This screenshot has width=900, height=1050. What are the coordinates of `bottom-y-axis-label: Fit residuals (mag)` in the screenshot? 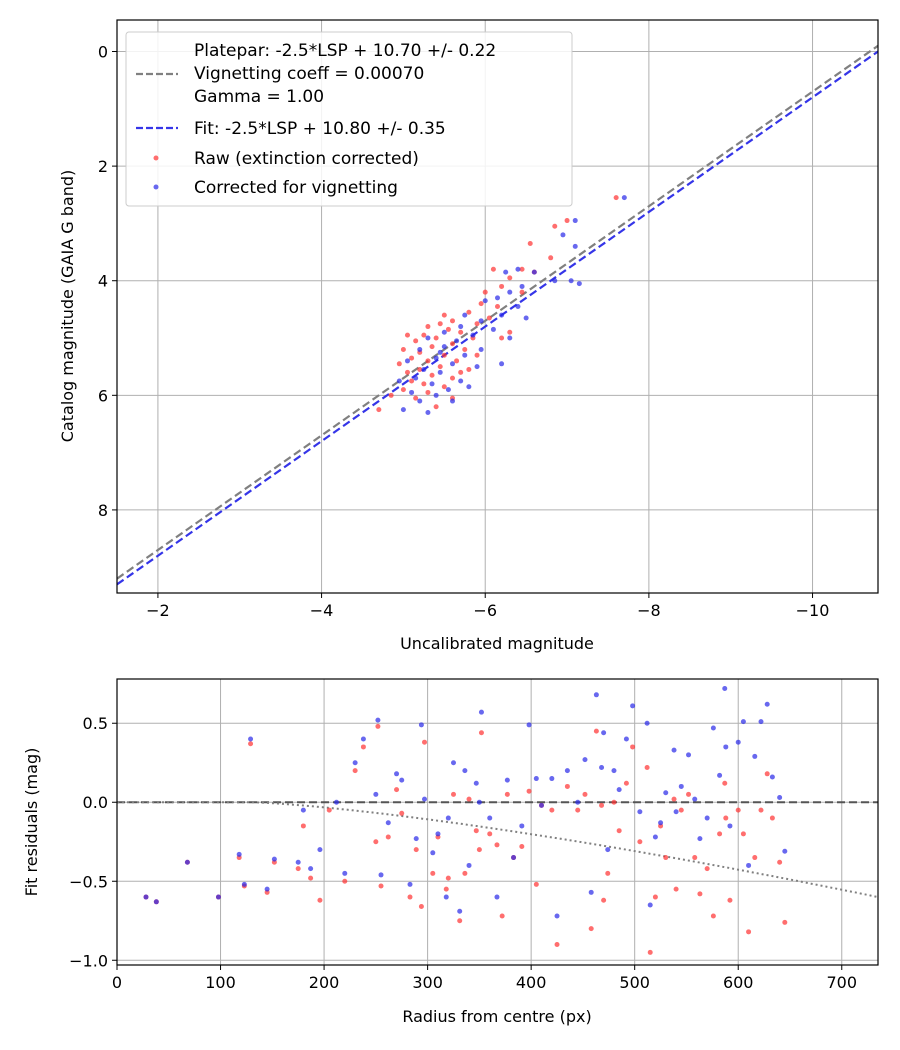 It's located at (31, 822).